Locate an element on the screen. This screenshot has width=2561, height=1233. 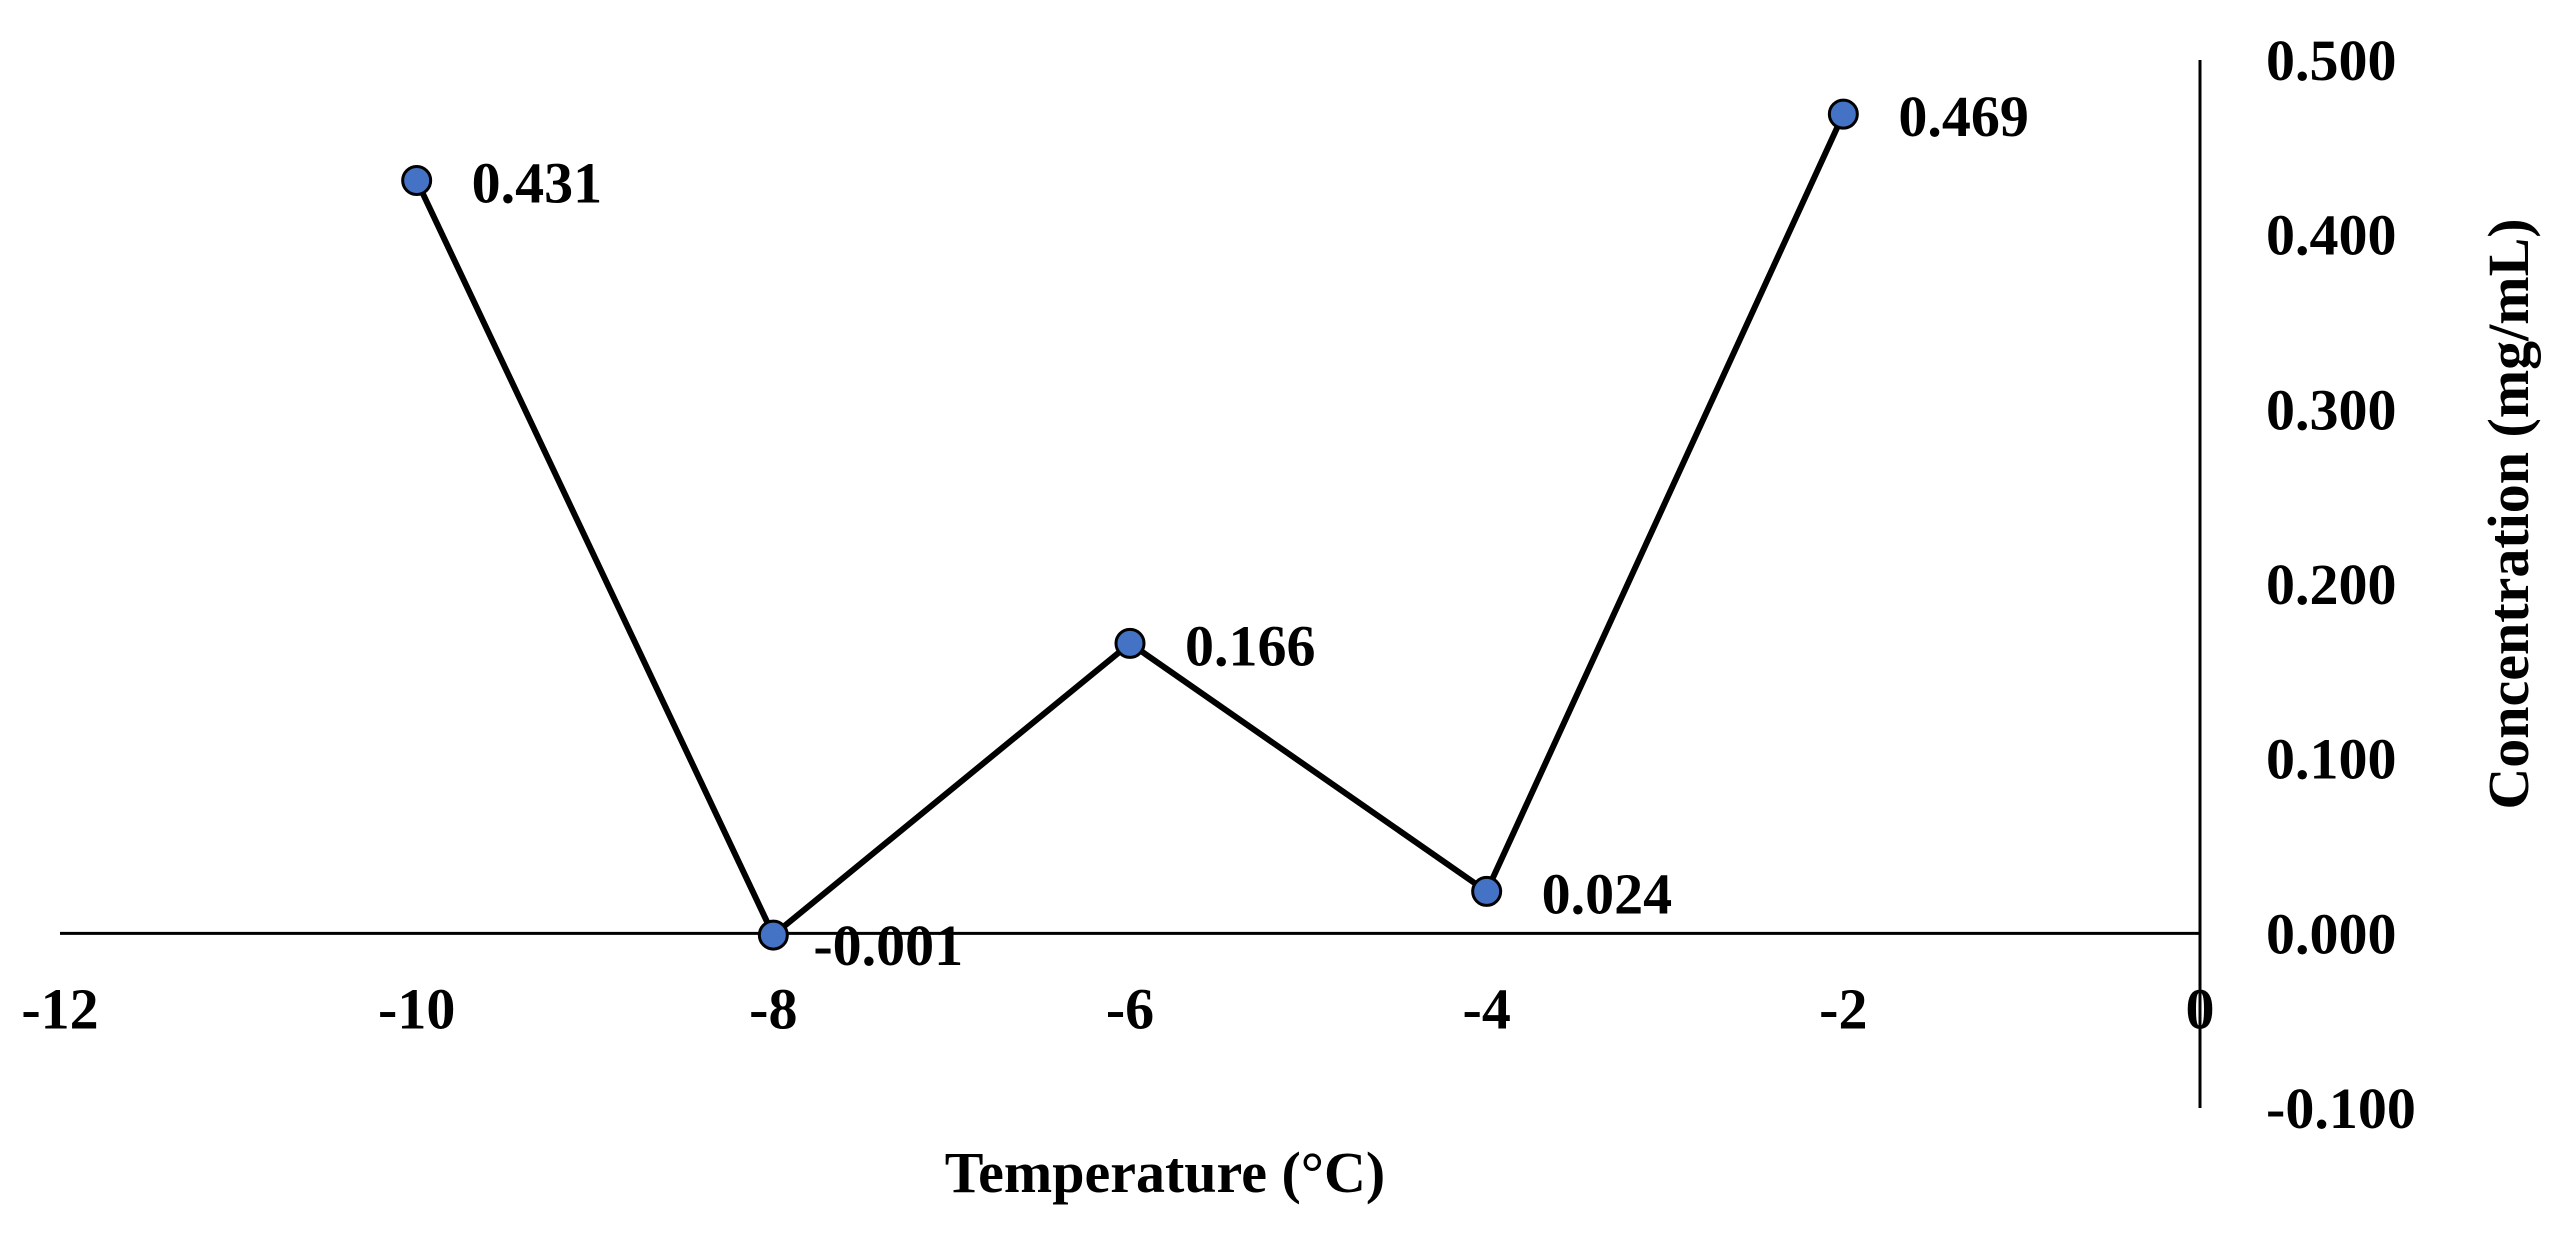
x-tick-labels: -12 -10 -8 -6 -4 -2 0 is located at coordinates (1117, 1008).